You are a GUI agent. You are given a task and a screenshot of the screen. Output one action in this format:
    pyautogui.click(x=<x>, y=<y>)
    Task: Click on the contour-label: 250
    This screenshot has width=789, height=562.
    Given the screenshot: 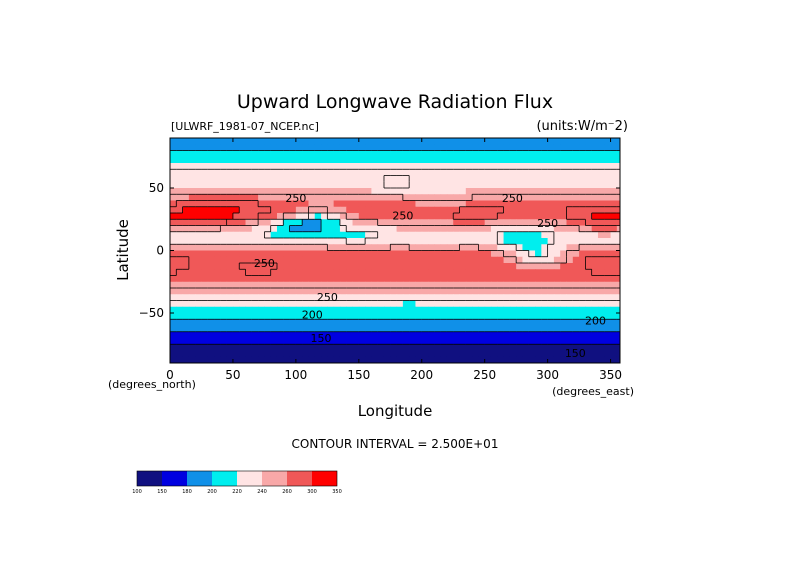 What is the action you would take?
    pyautogui.click(x=264, y=263)
    